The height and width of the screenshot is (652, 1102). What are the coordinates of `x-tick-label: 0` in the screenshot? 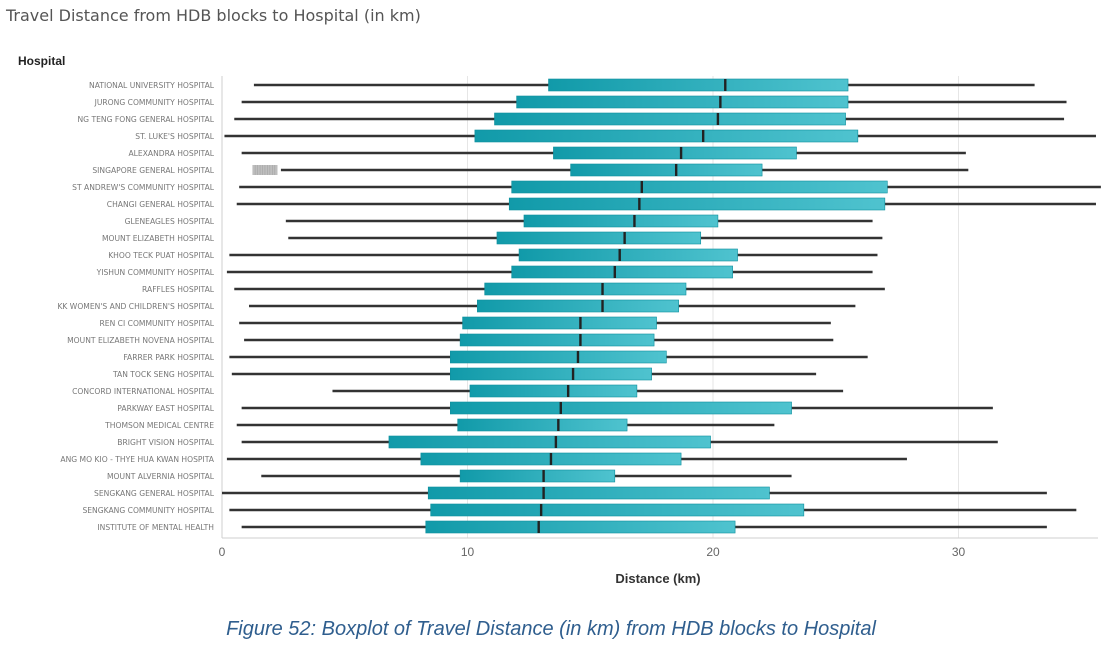 It's located at (222, 552).